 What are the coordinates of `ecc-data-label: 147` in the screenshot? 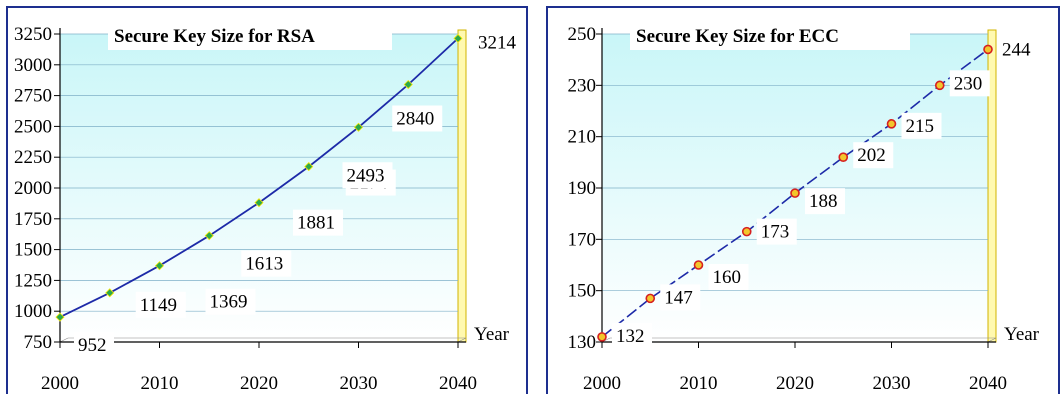 It's located at (678, 297).